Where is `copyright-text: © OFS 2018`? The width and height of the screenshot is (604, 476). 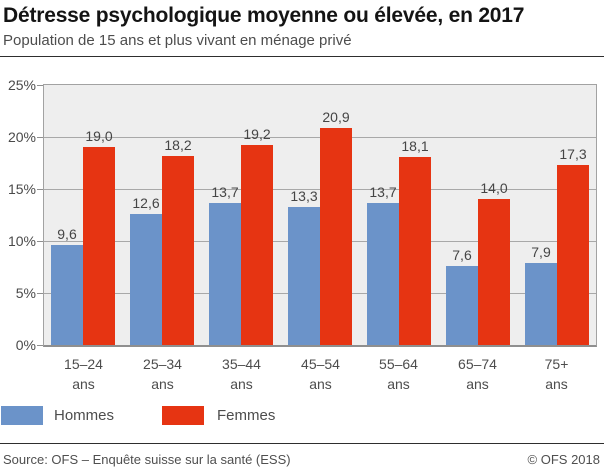 copyright-text: © OFS 2018 is located at coordinates (563, 459).